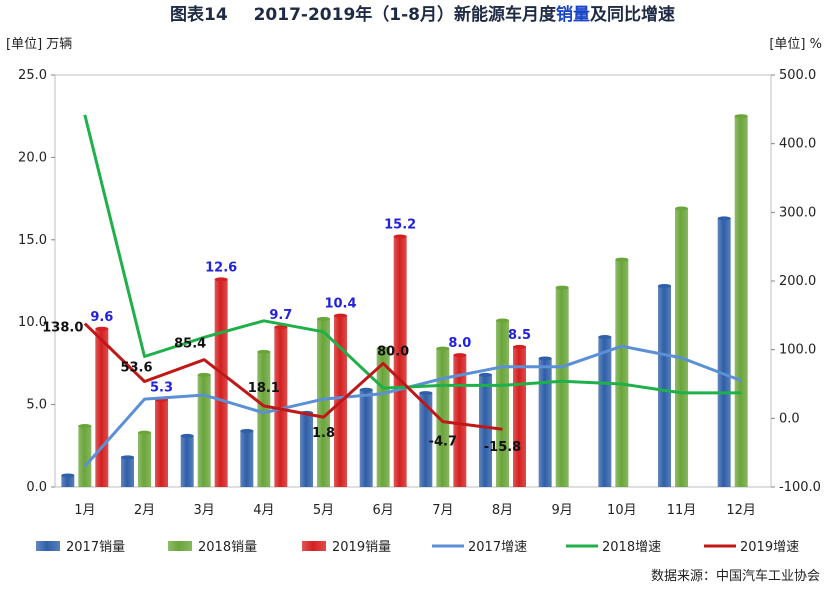  I want to click on bar-value-label-2019: 9.6, so click(101, 317).